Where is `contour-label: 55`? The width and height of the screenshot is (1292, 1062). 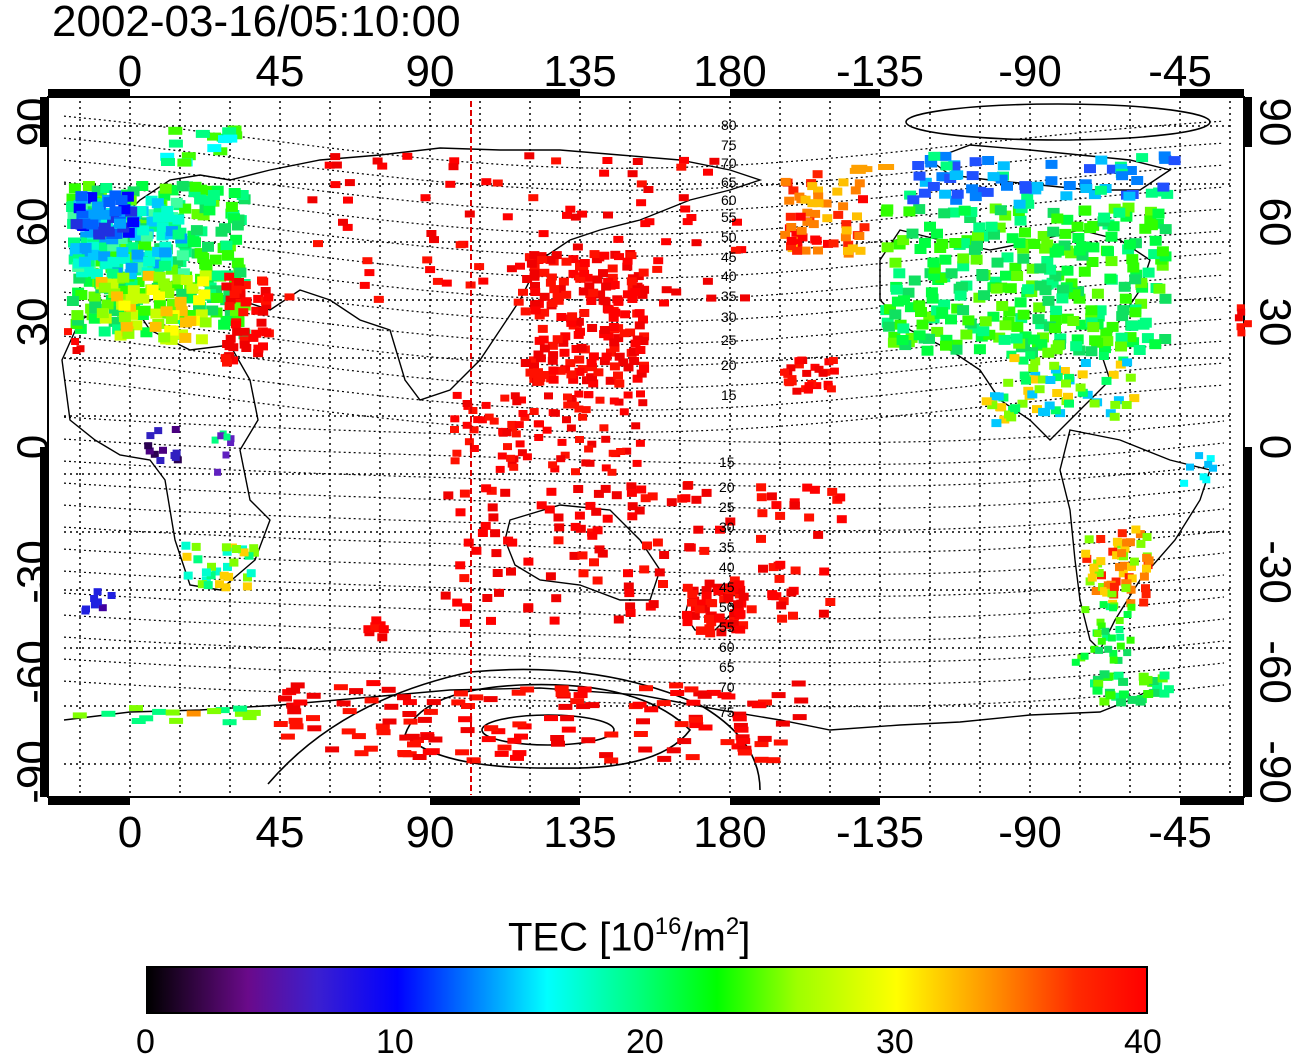 contour-label: 55 is located at coordinates (727, 627).